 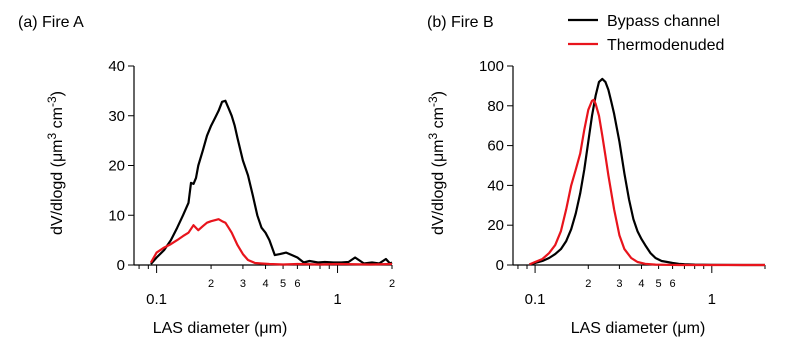 What do you see at coordinates (491, 66) in the screenshot?
I see `y-tick-label: 100` at bounding box center [491, 66].